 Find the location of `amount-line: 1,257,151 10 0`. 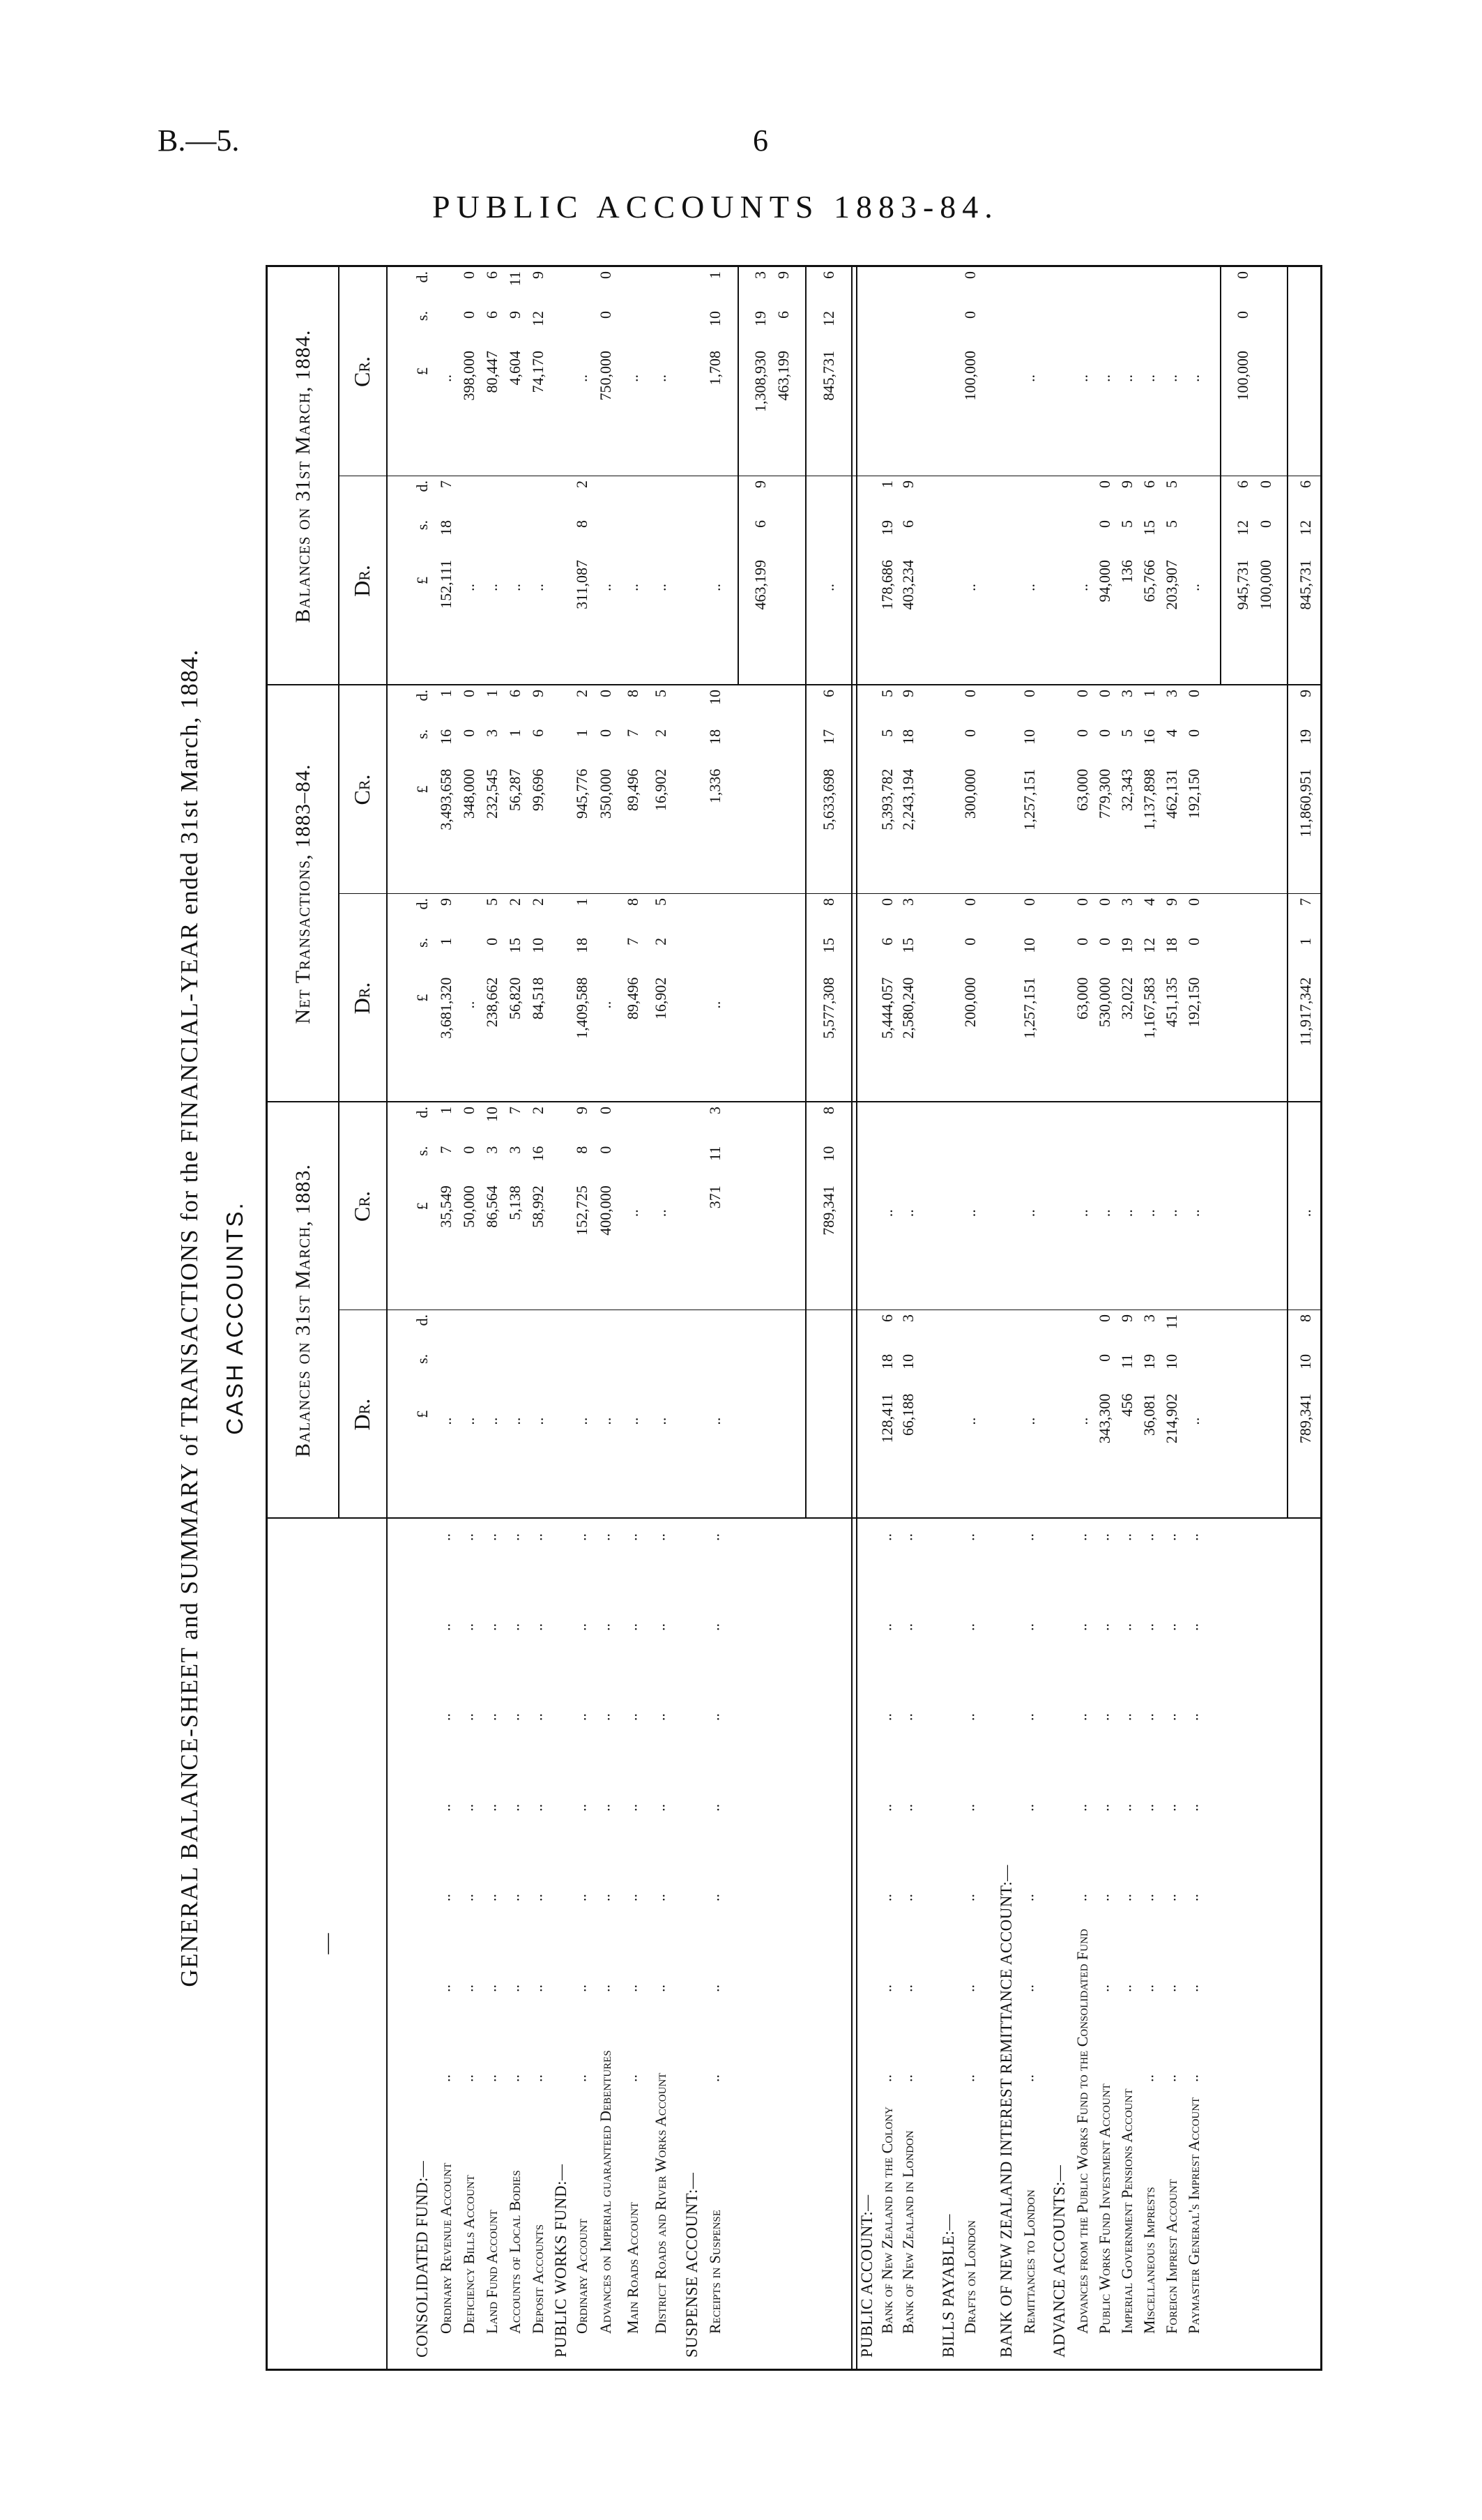

amount-line: 1,257,151 10 0 is located at coordinates (1029, 998).